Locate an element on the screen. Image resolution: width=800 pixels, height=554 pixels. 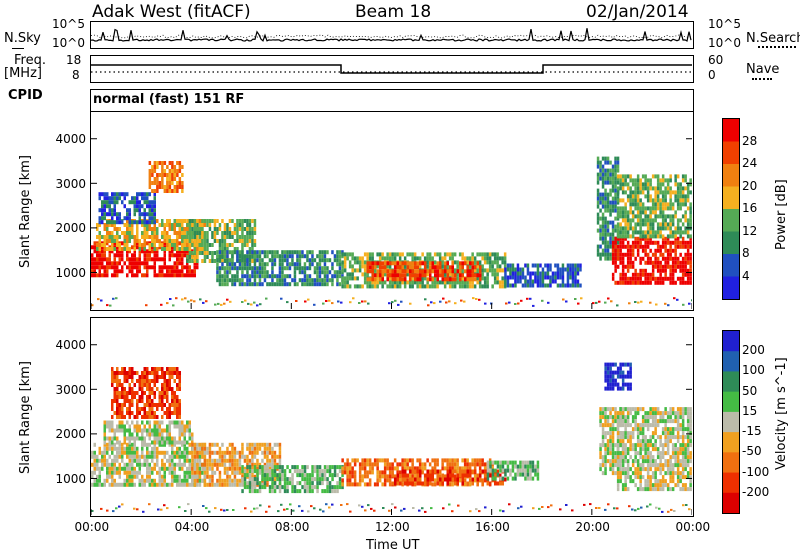
power-ground-speckle is located at coordinates (527, 298).